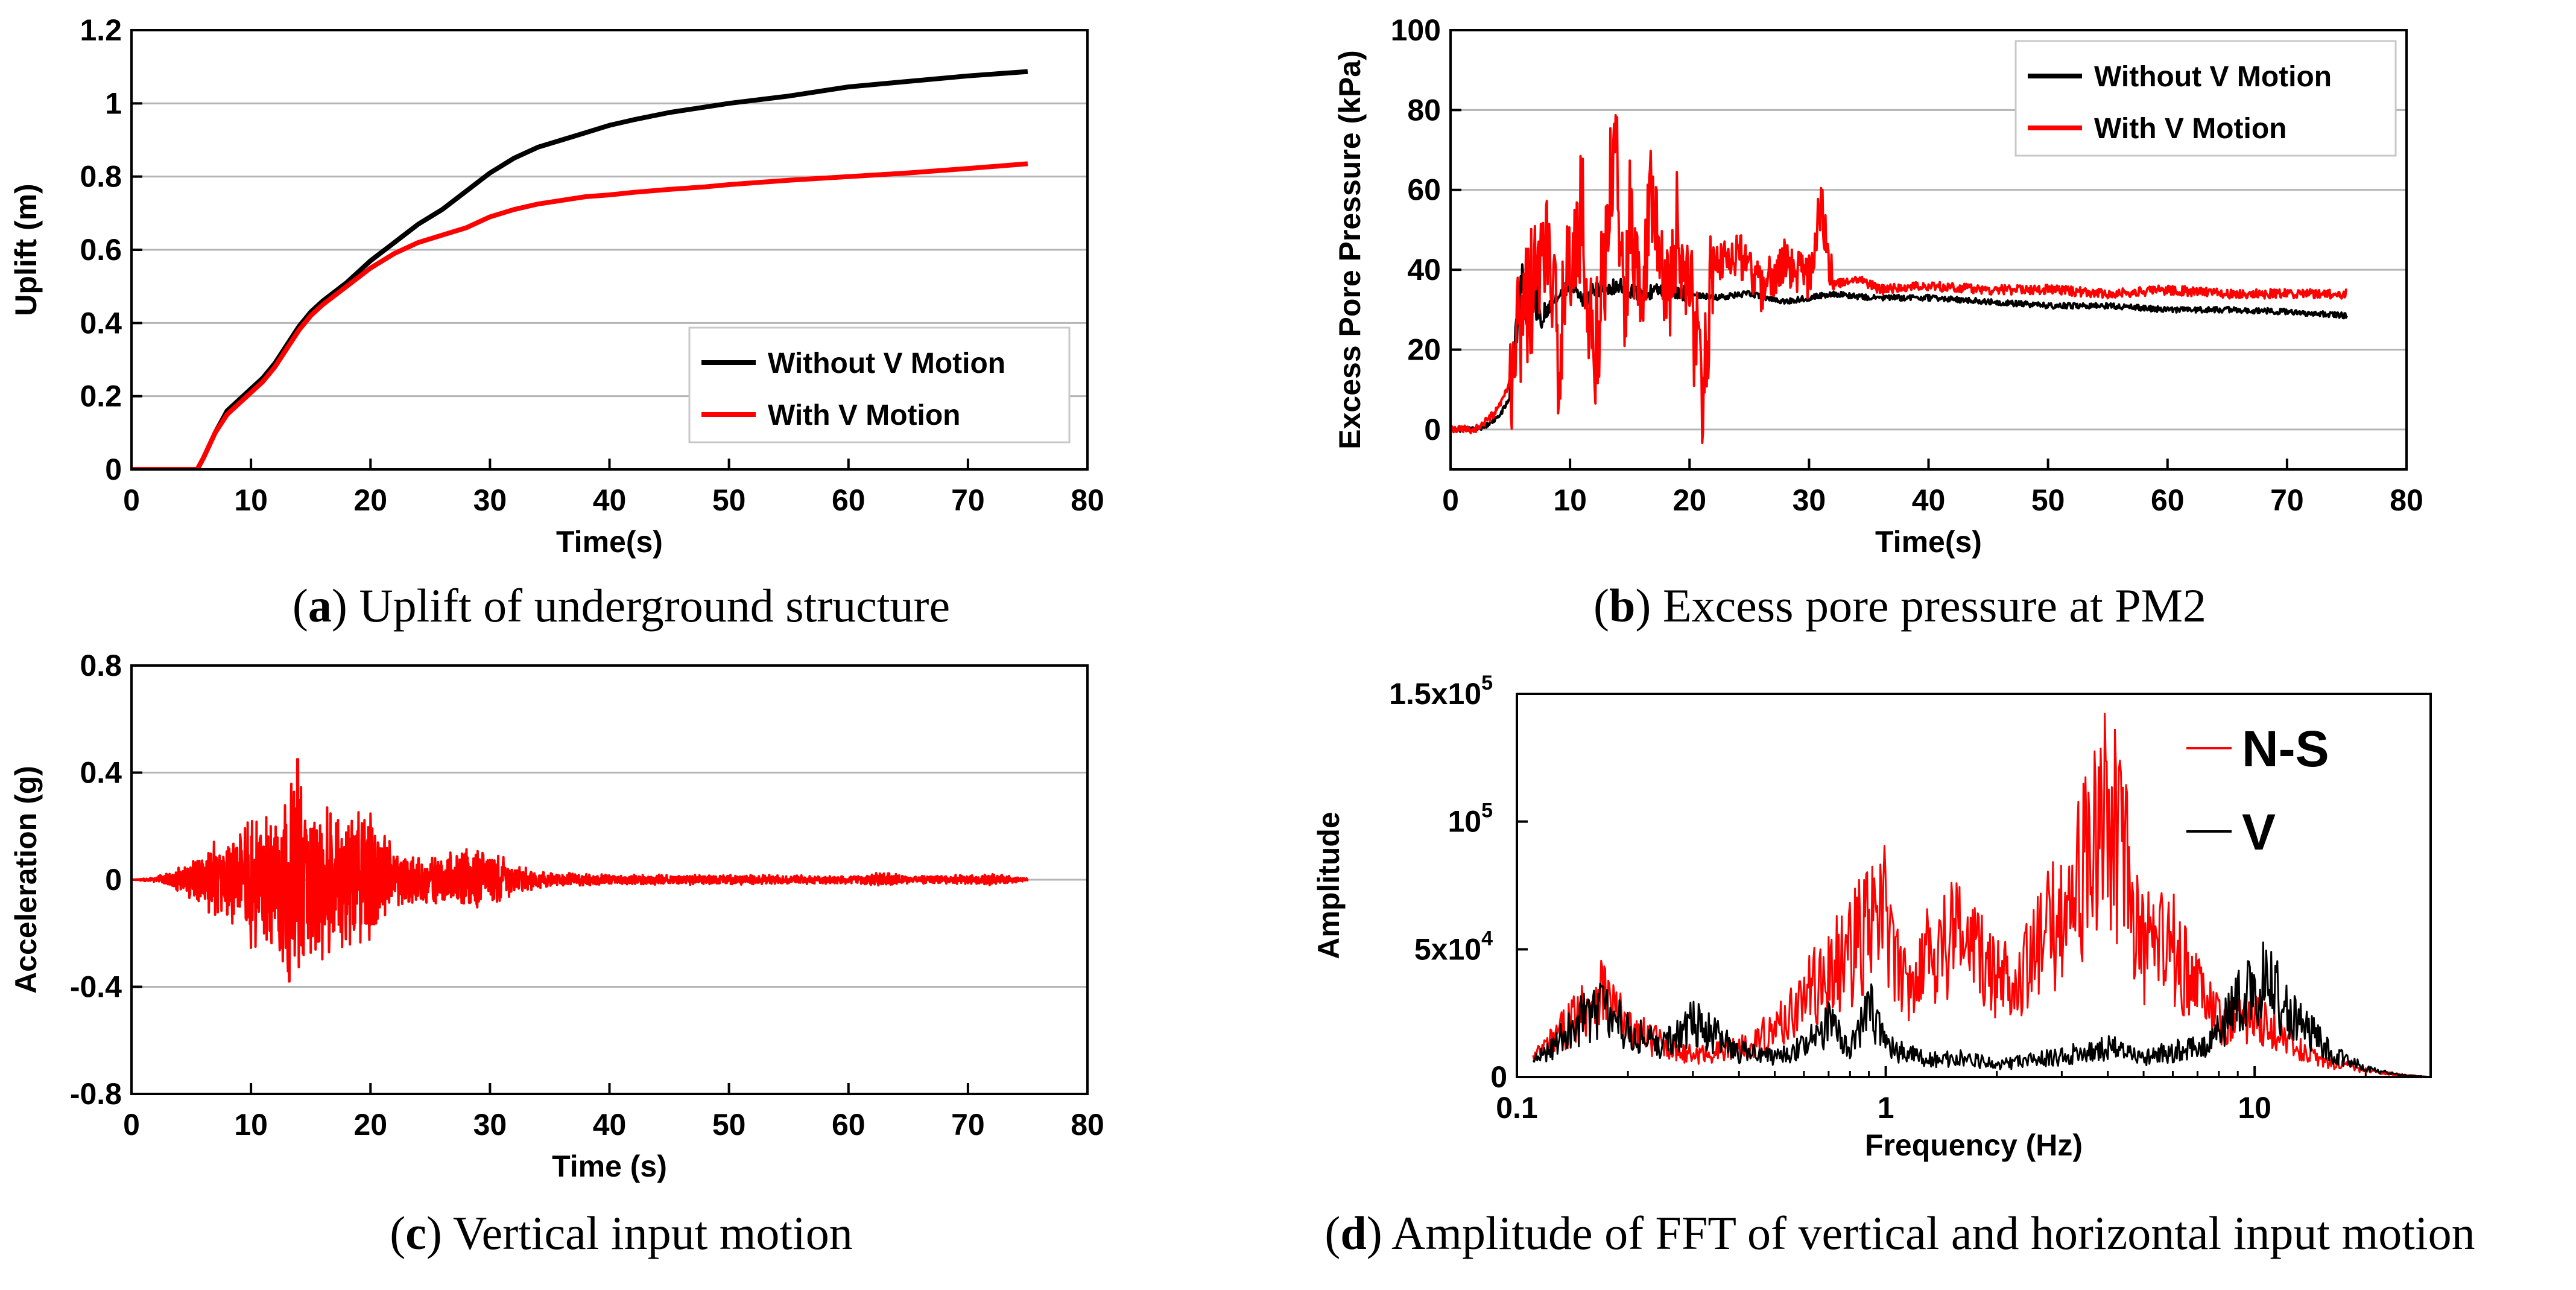 The image size is (2576, 1290). Describe the element at coordinates (26, 250) in the screenshot. I see `y-axis-label: Uplift (m)` at that location.